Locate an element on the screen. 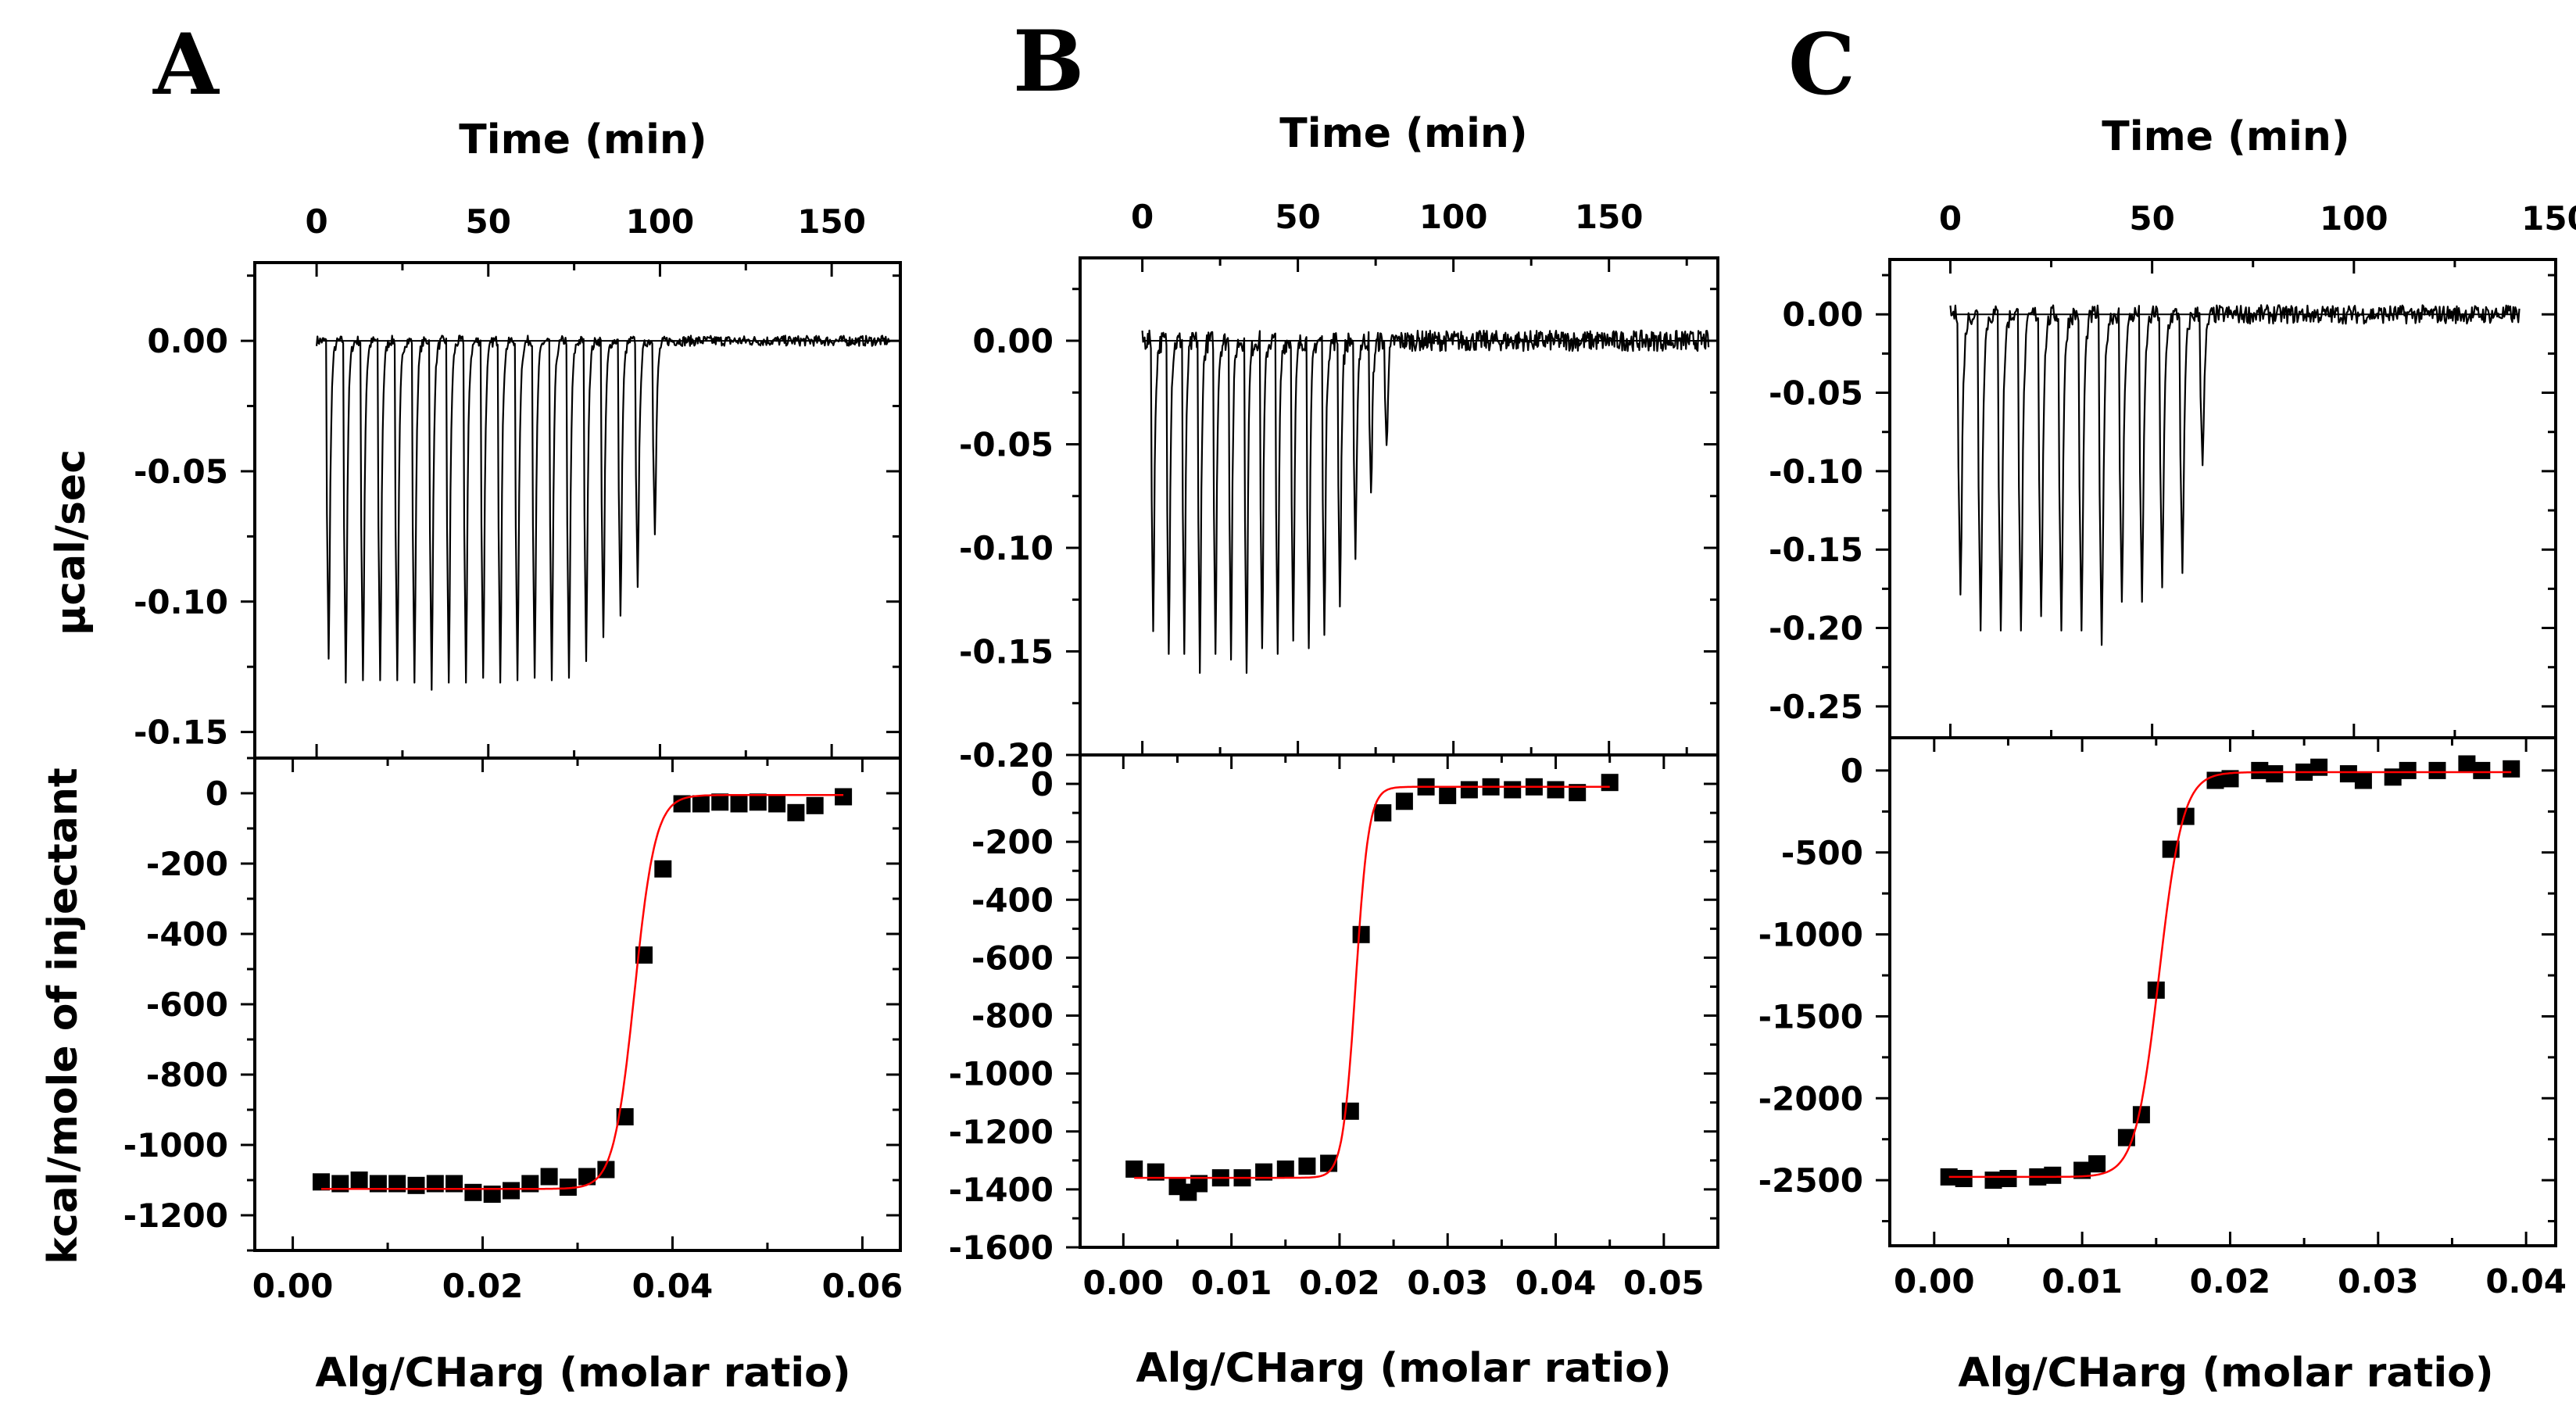 Image resolution: width=2576 pixels, height=1413 pixels. panel-b-isotherm-y-tick-label: -600 is located at coordinates (1012, 958).